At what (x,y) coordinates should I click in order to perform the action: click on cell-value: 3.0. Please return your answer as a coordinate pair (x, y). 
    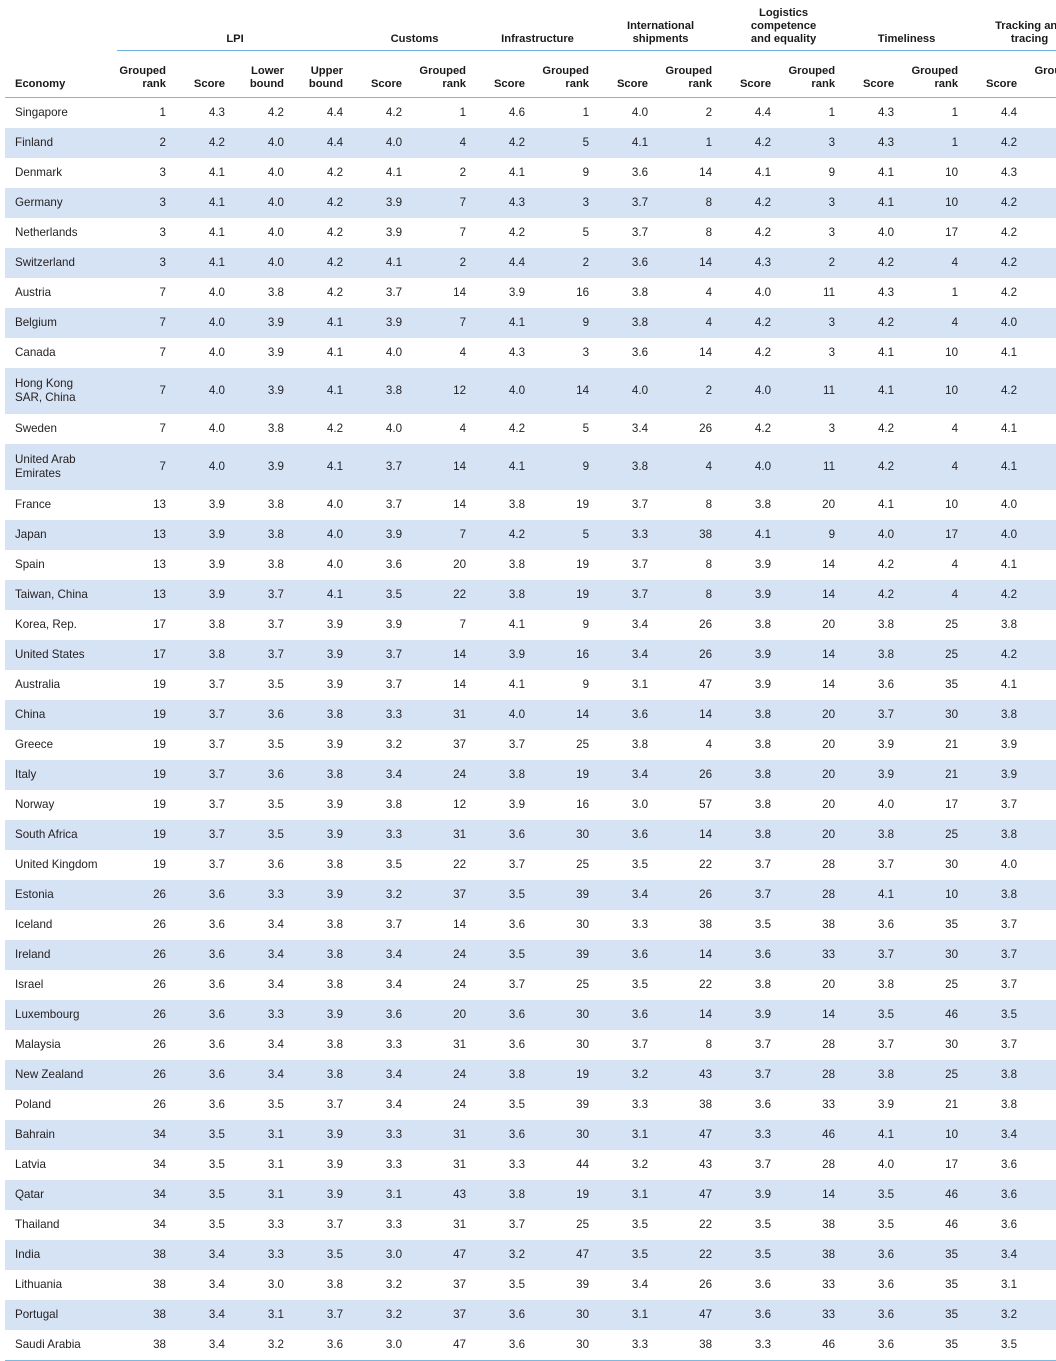
    Looking at the image, I should click on (383, 1255).